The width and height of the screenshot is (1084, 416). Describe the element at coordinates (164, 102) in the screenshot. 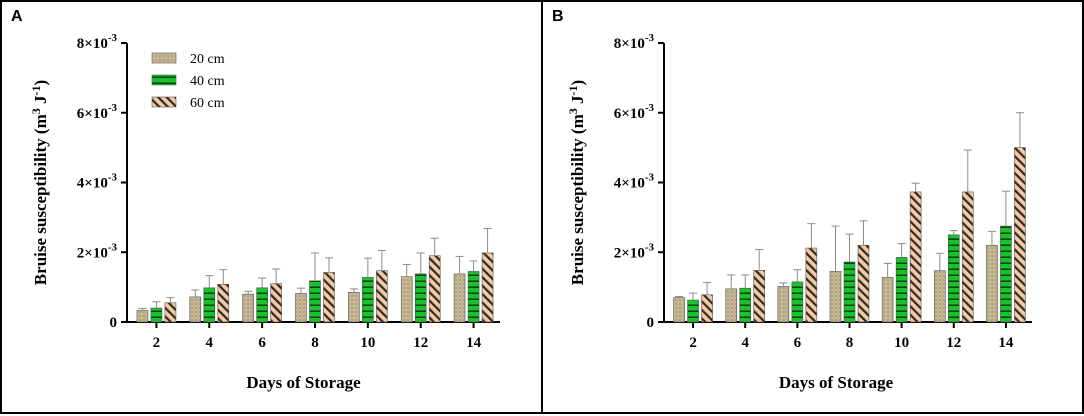

I see `legend-swatch-60cm` at that location.